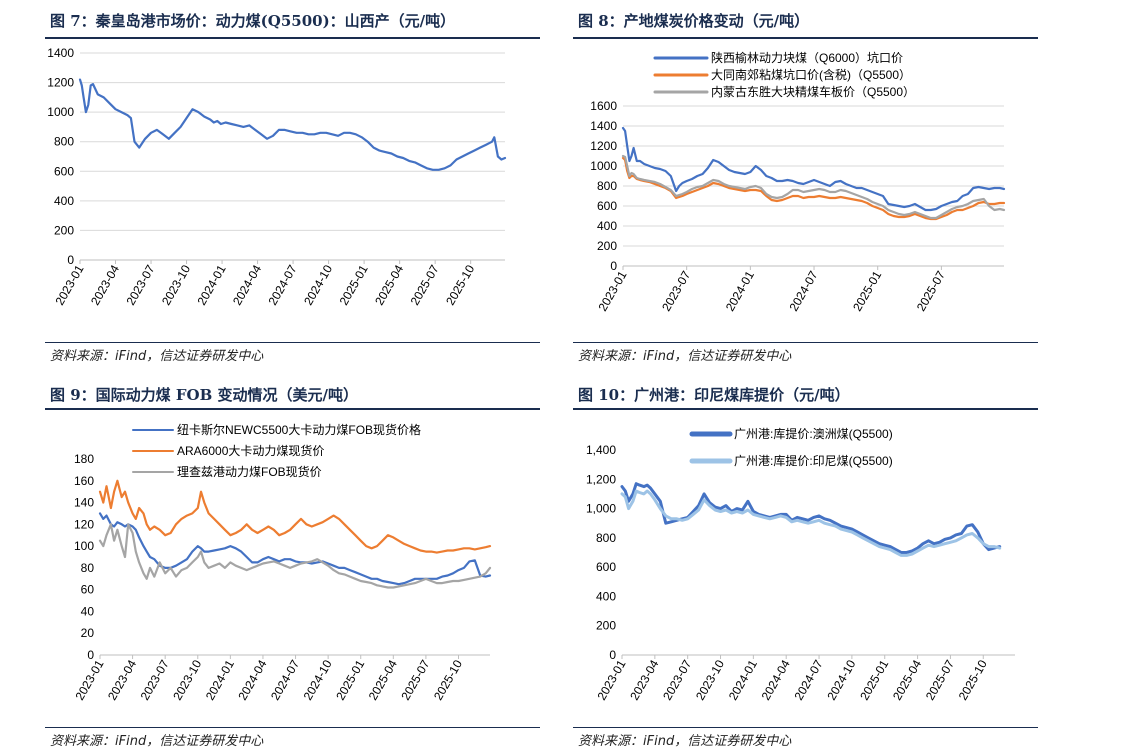 This screenshot has height=753, width=1137. I want to click on p9-xtick-label: 2025-01, so click(350, 679).